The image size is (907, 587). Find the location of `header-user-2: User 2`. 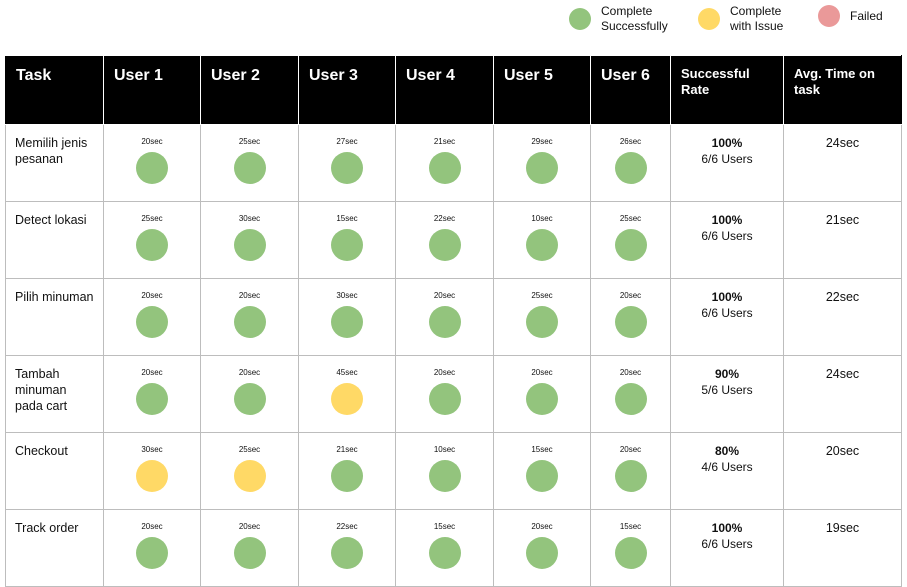

header-user-2: User 2 is located at coordinates (249, 90).